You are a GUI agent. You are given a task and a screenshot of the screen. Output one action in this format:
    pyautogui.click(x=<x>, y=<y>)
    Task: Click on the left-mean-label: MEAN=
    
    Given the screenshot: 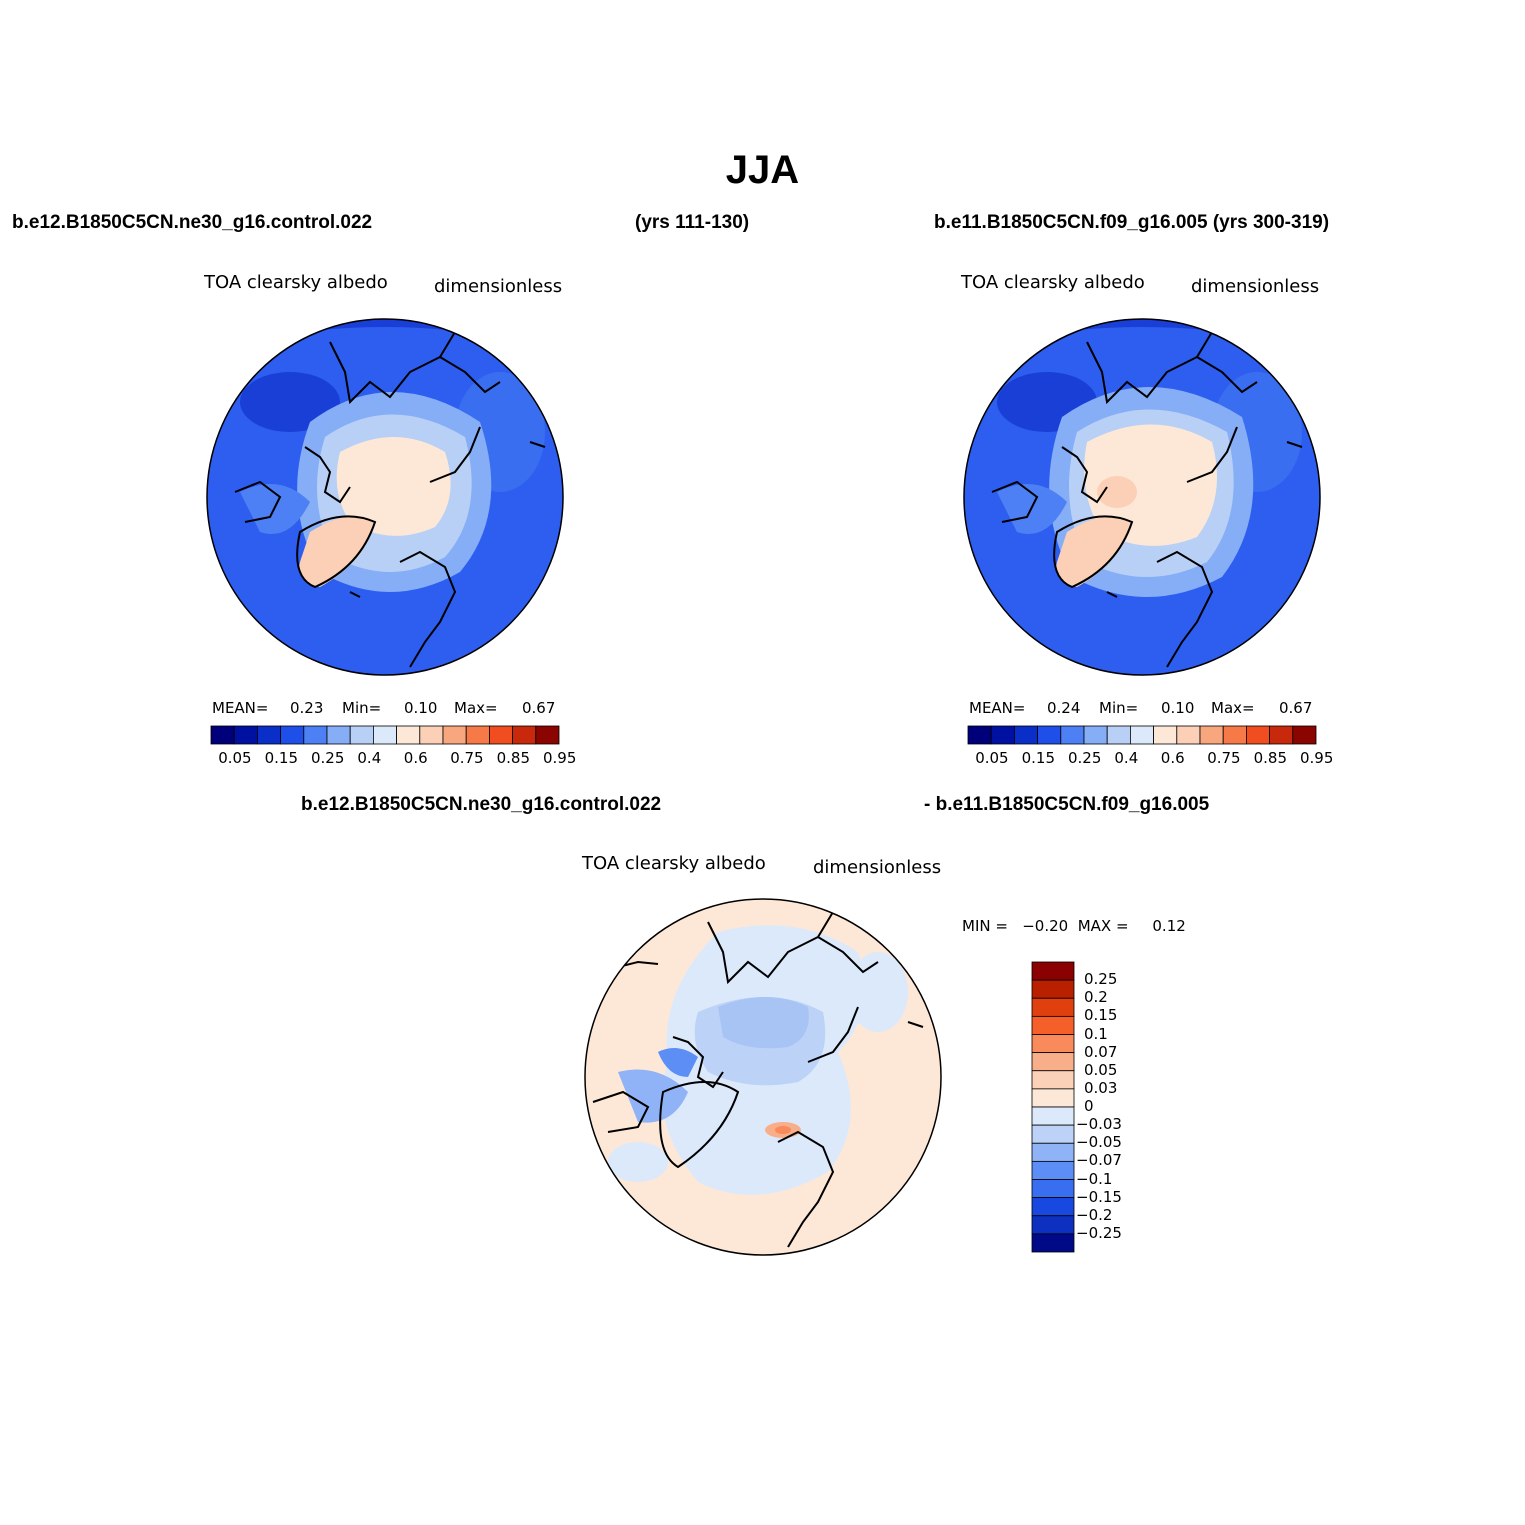 What is the action you would take?
    pyautogui.click(x=240, y=708)
    